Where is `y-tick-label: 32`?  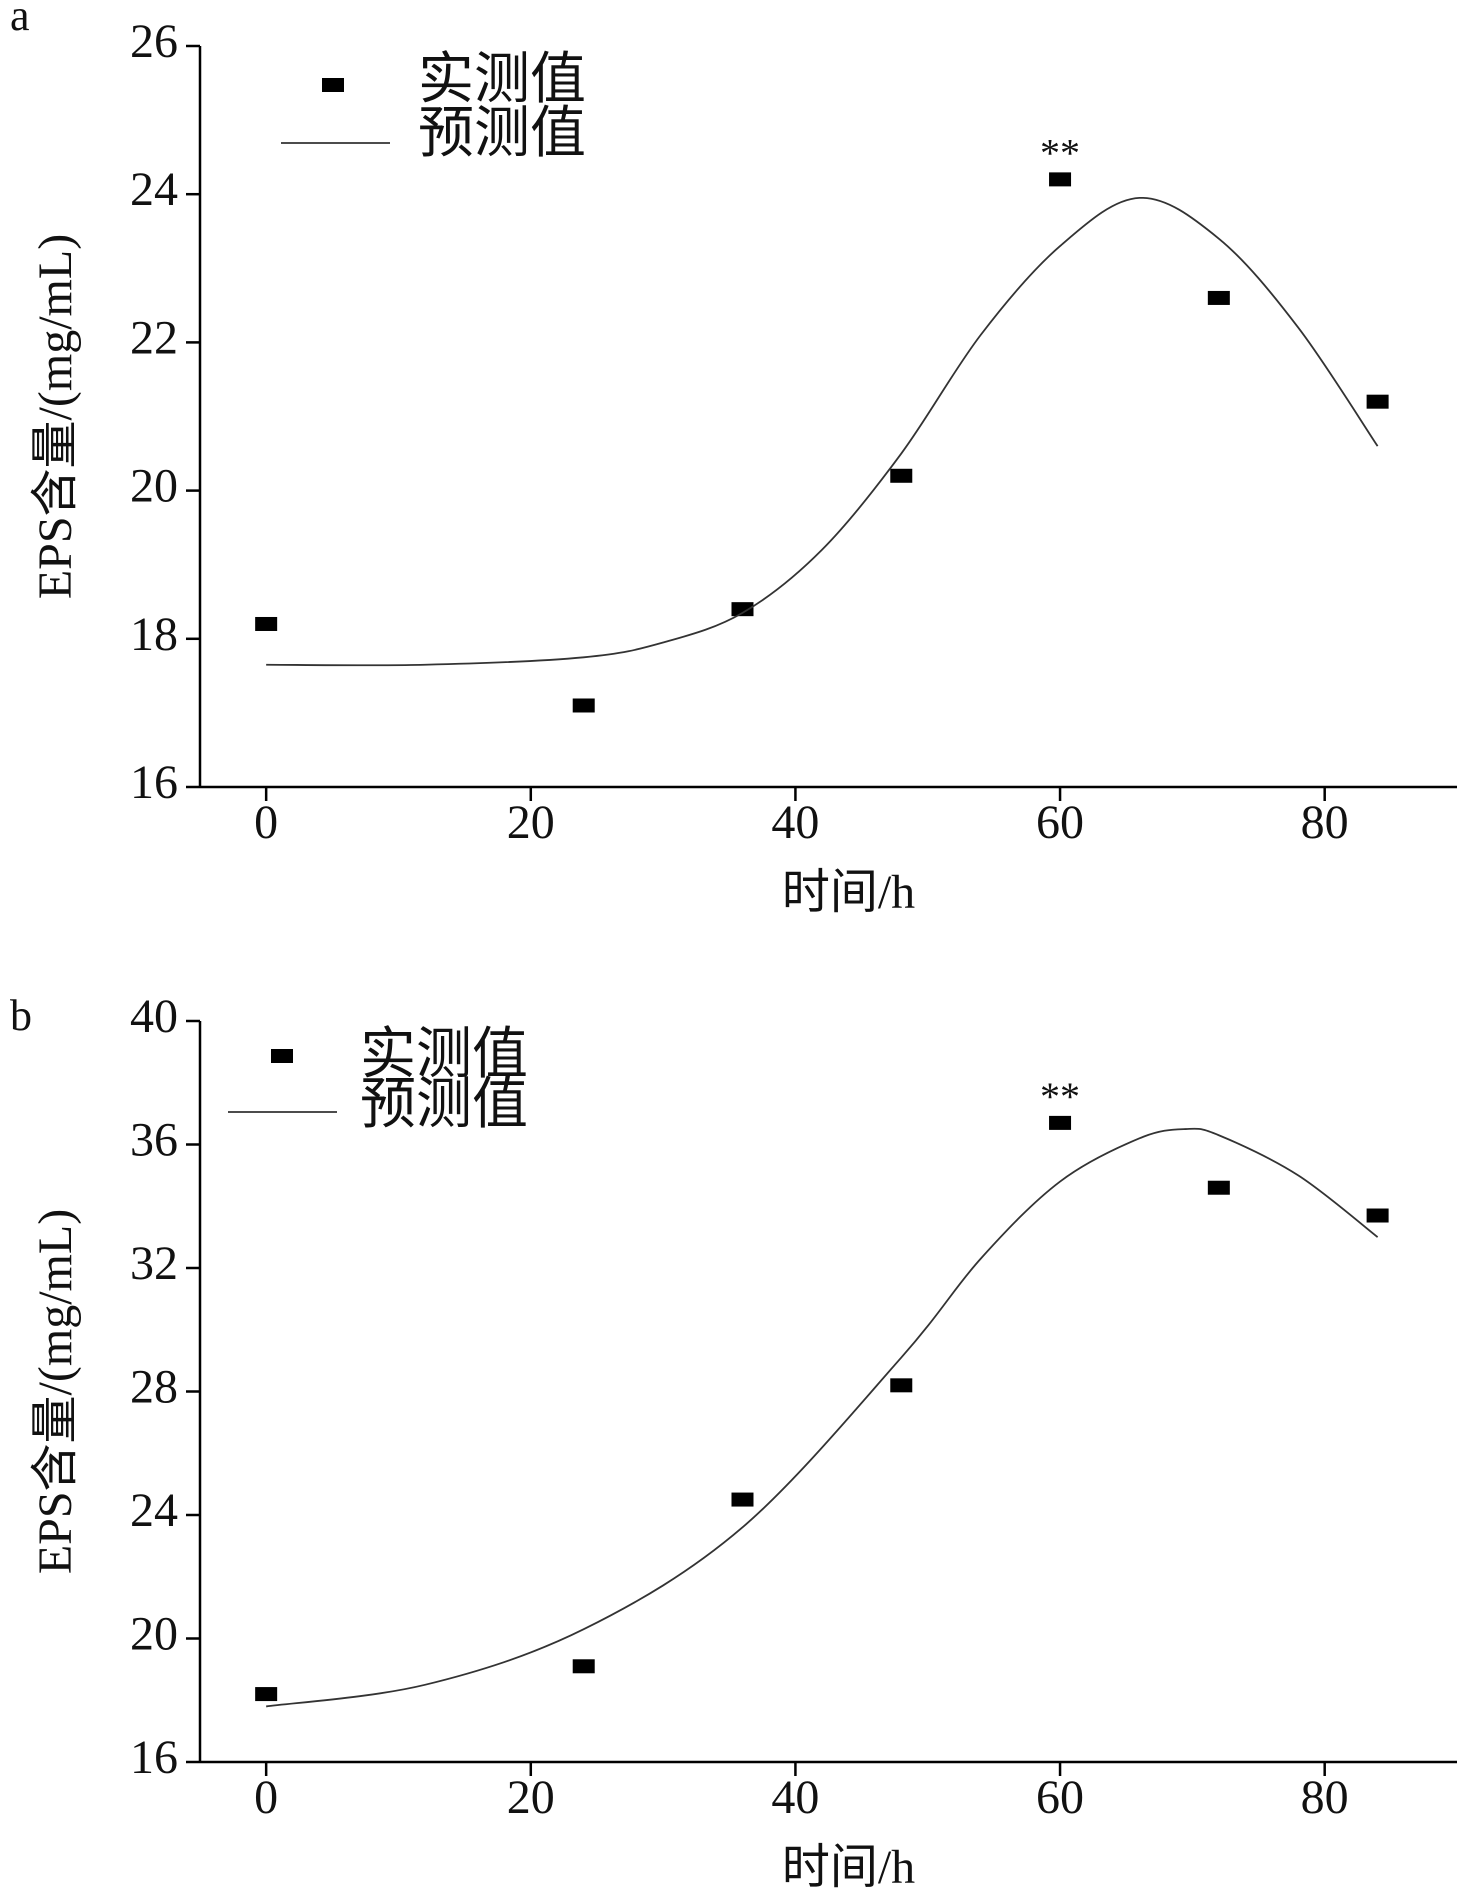 y-tick-label: 32 is located at coordinates (154, 1263).